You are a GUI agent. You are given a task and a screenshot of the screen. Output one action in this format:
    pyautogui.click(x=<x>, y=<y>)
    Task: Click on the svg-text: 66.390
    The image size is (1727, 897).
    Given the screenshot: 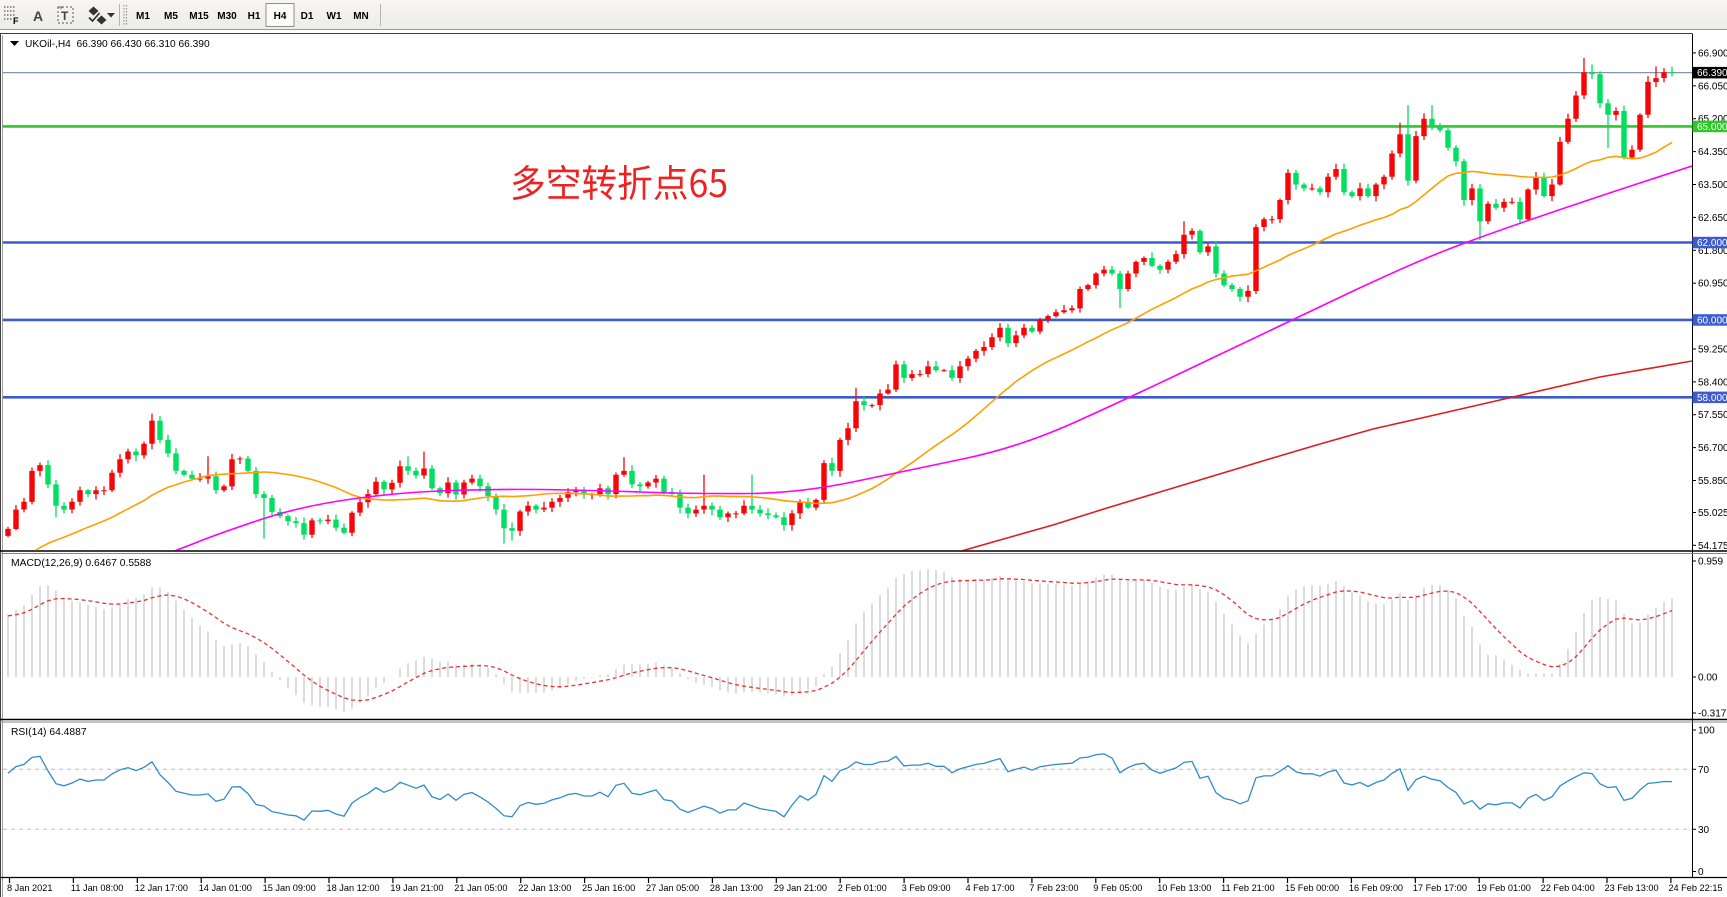 What is the action you would take?
    pyautogui.click(x=1712, y=73)
    